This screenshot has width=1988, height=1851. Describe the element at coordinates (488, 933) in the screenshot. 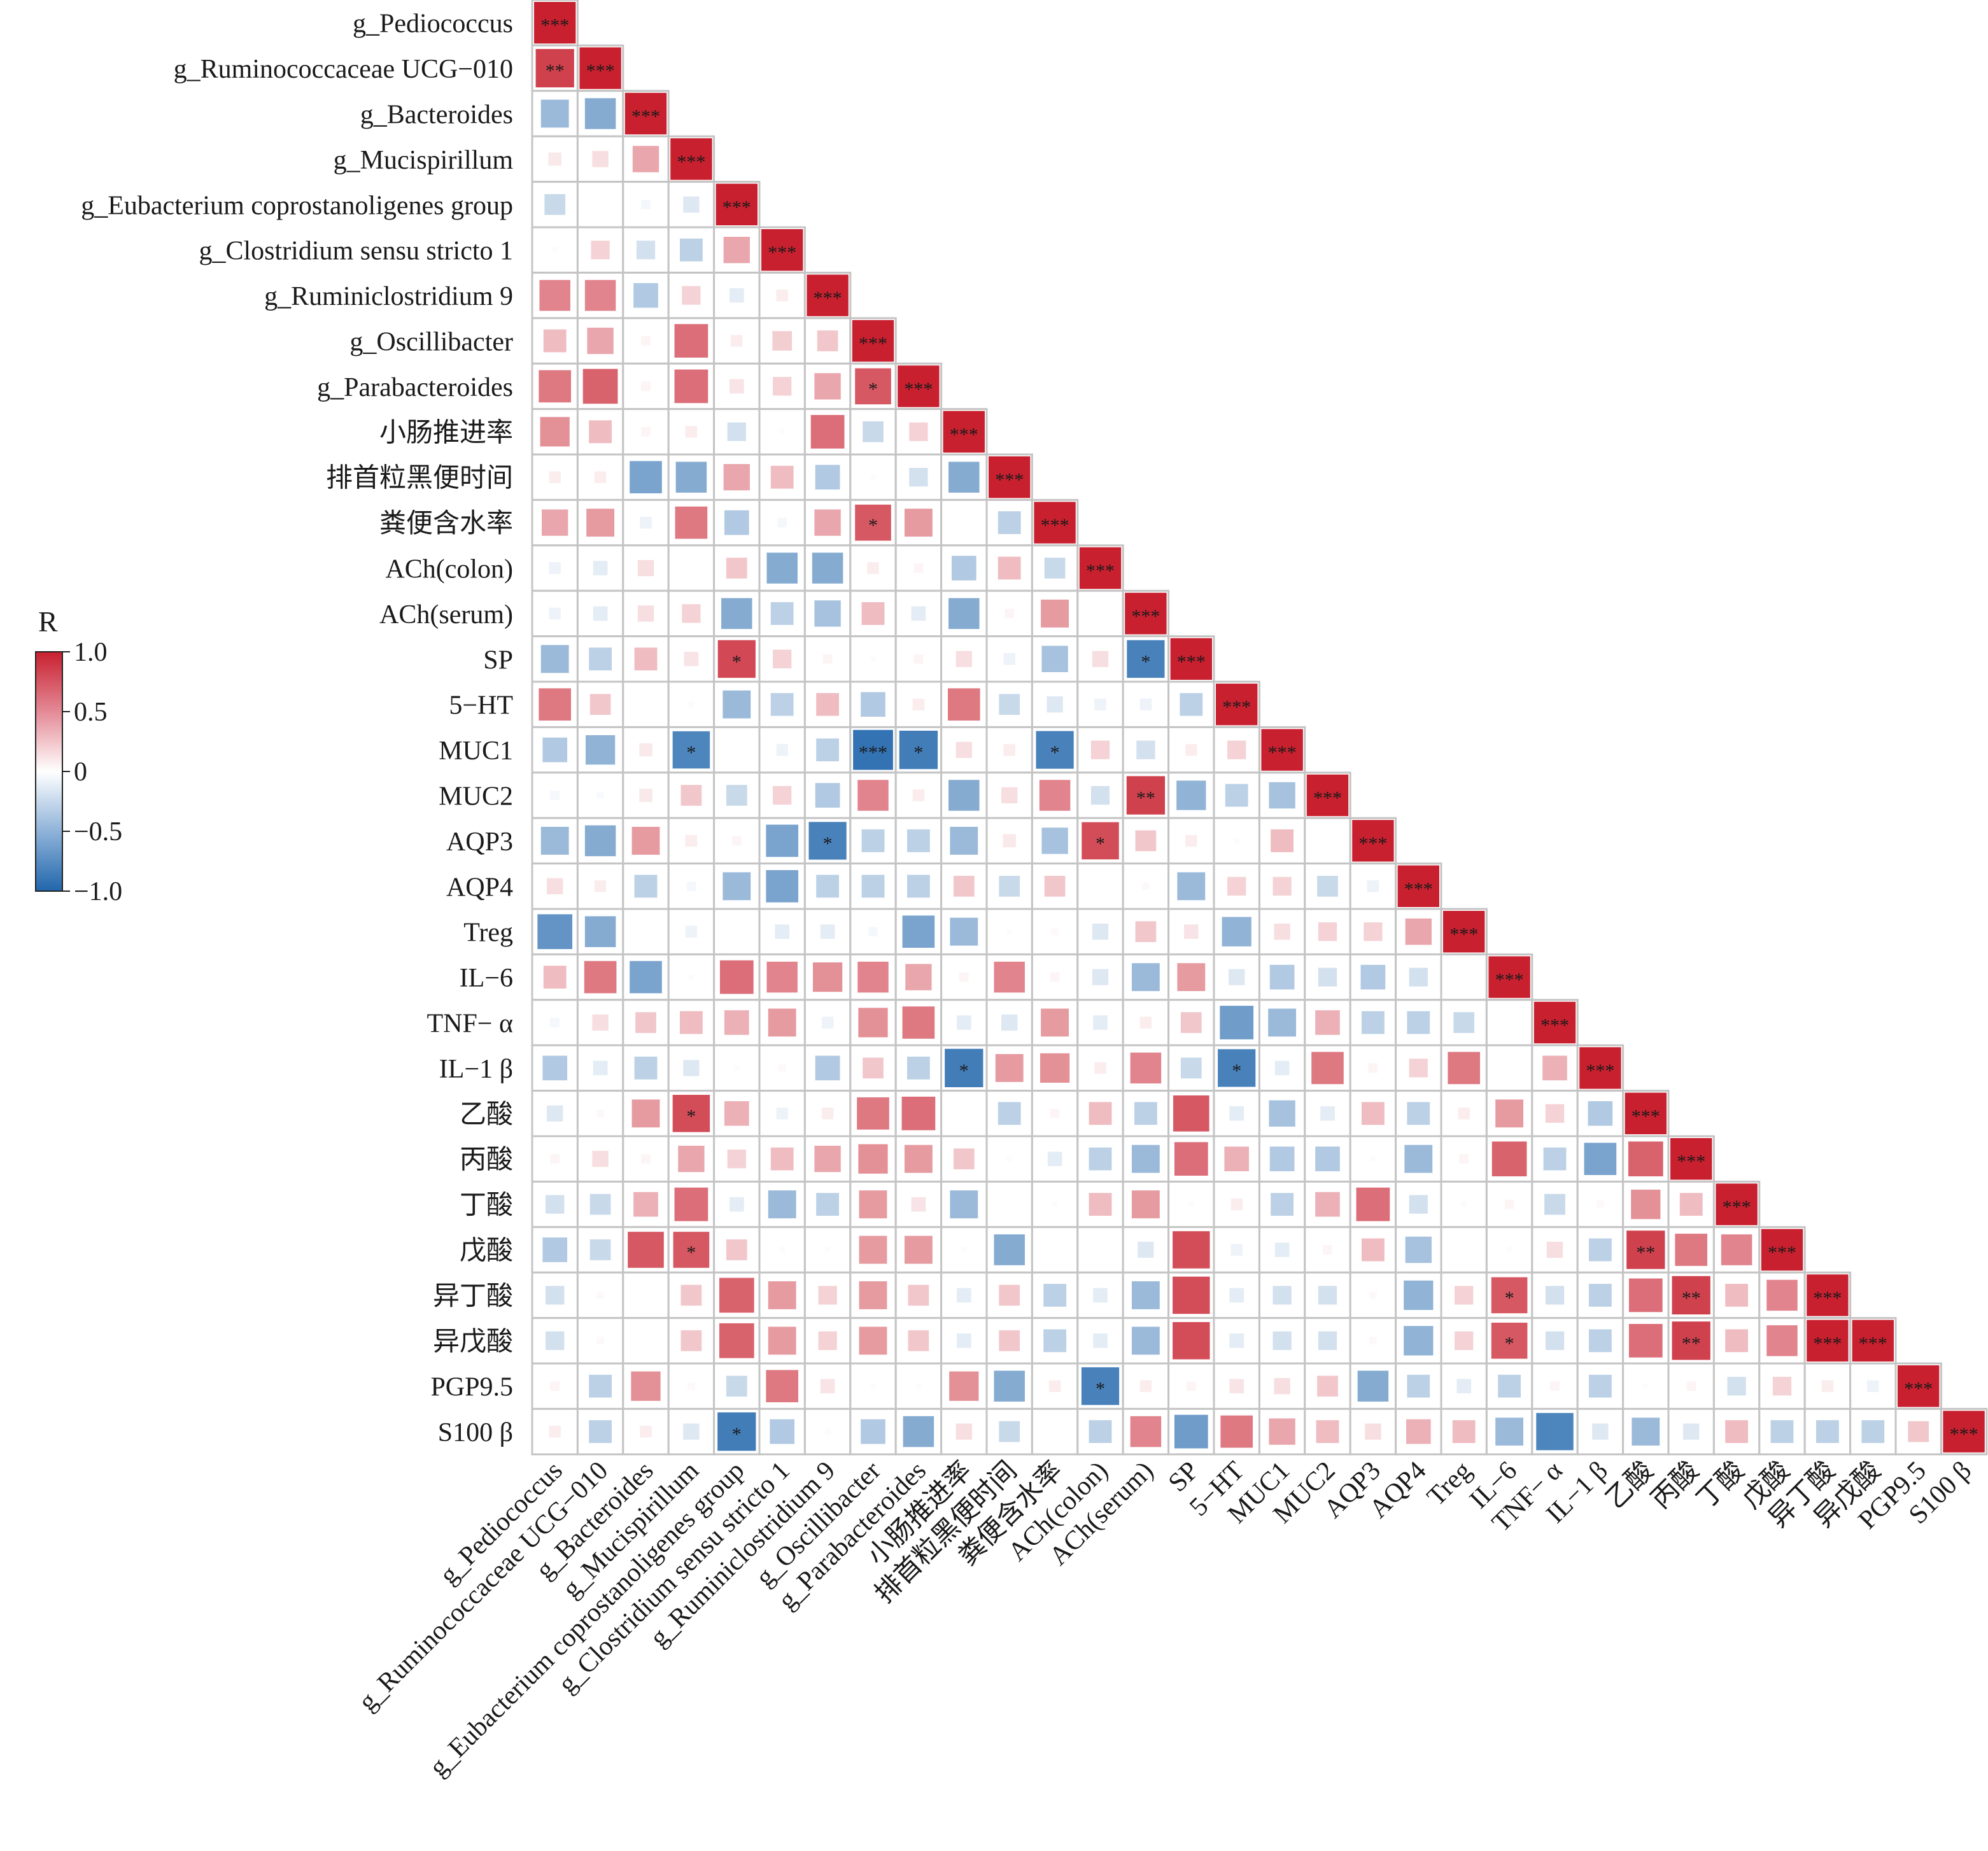

I see `row-label: Treg` at that location.